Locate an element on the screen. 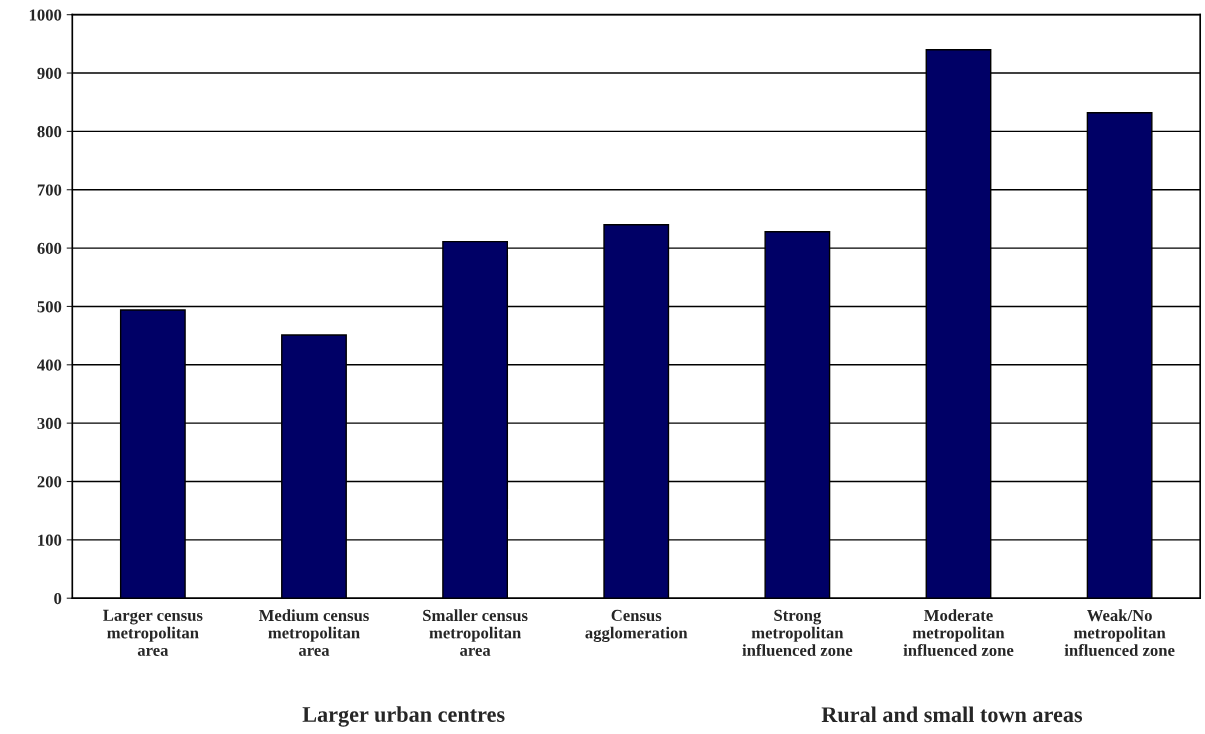 This screenshot has height=734, width=1205. y-tick-label: 800 is located at coordinates (49, 132).